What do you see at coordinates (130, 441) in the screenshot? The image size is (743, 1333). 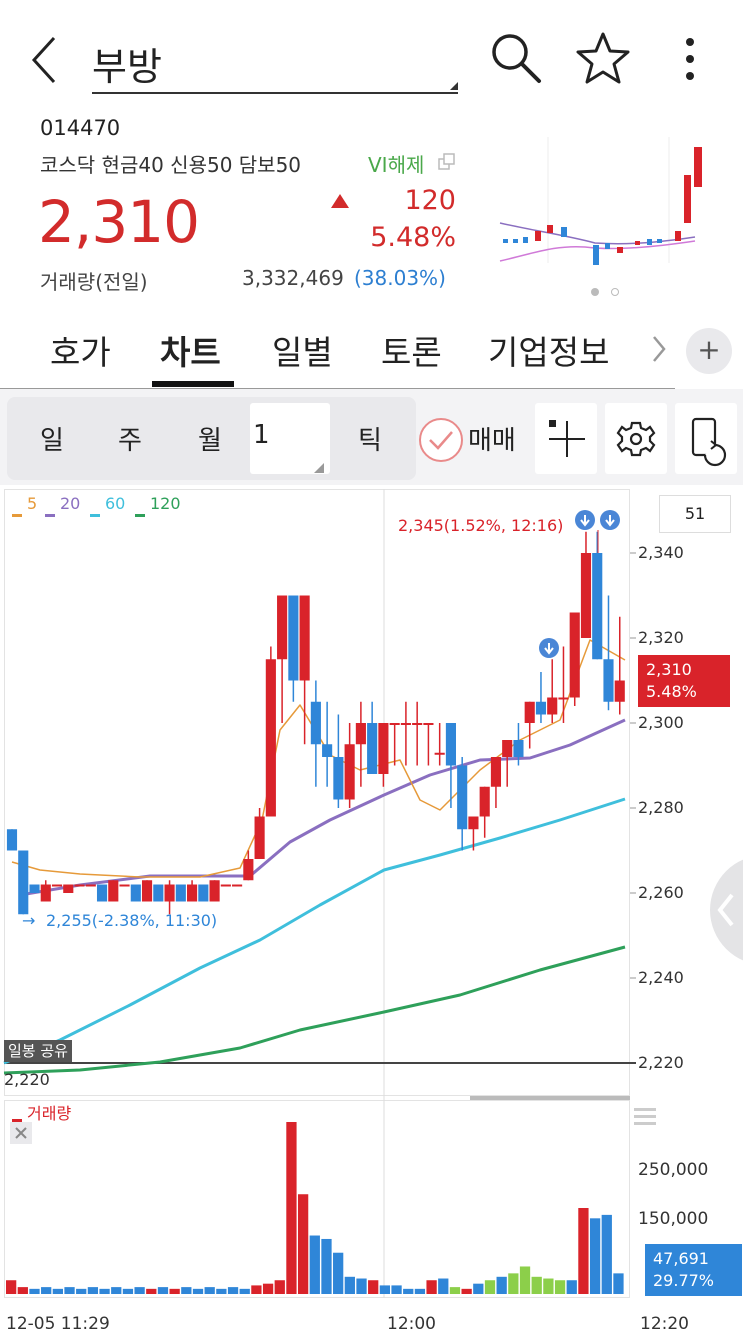 I see `period-week-button: 주` at bounding box center [130, 441].